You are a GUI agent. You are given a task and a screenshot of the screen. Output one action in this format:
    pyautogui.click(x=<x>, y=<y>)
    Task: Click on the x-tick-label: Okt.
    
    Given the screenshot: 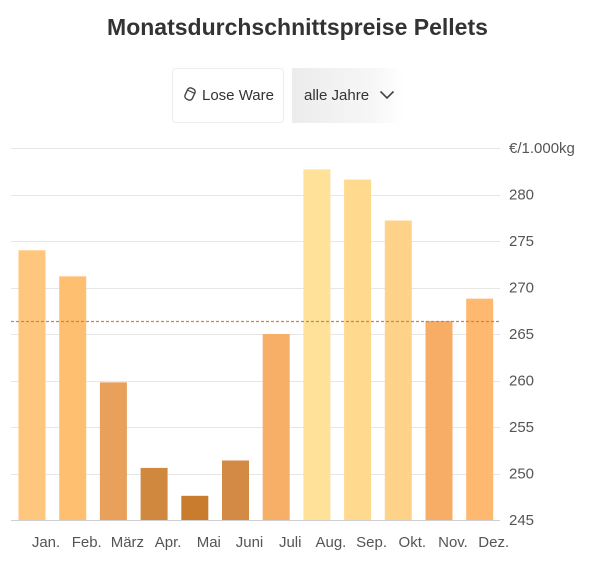 What is the action you would take?
    pyautogui.click(x=413, y=542)
    